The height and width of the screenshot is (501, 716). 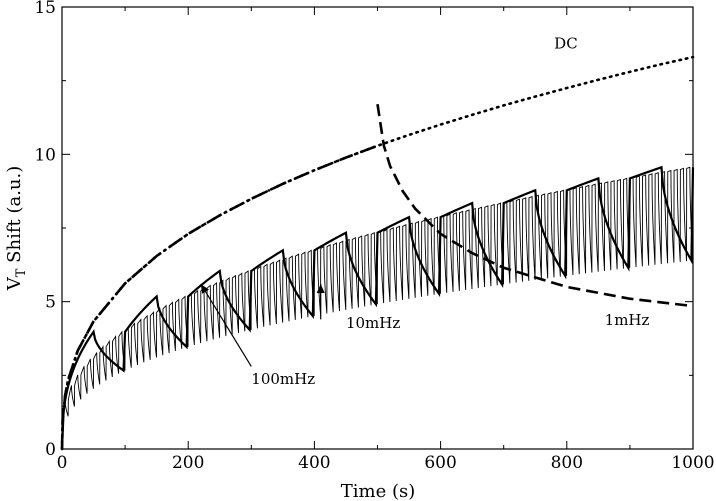 I want to click on annotation-100mHz: 100mHz, so click(x=283, y=379).